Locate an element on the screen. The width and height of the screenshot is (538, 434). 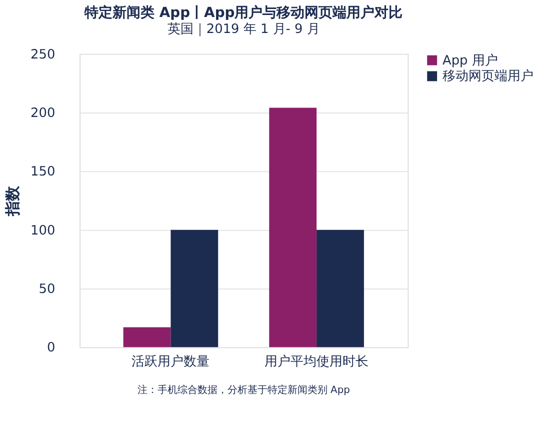
x-tick-label: 活跃用户数量 is located at coordinates (171, 362).